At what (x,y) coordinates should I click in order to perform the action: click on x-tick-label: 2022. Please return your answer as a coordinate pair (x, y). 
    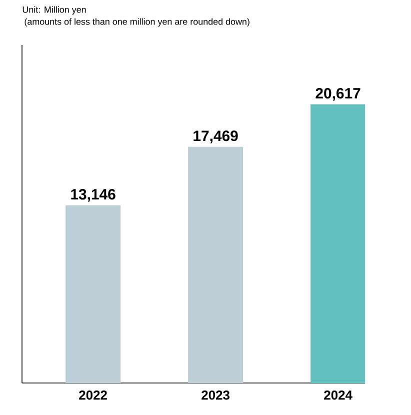
    Looking at the image, I should click on (93, 395).